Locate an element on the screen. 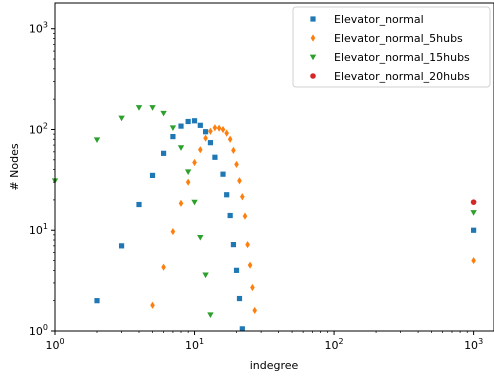  legend-label-4: Elevator_normal_20hubs is located at coordinates (402, 76).